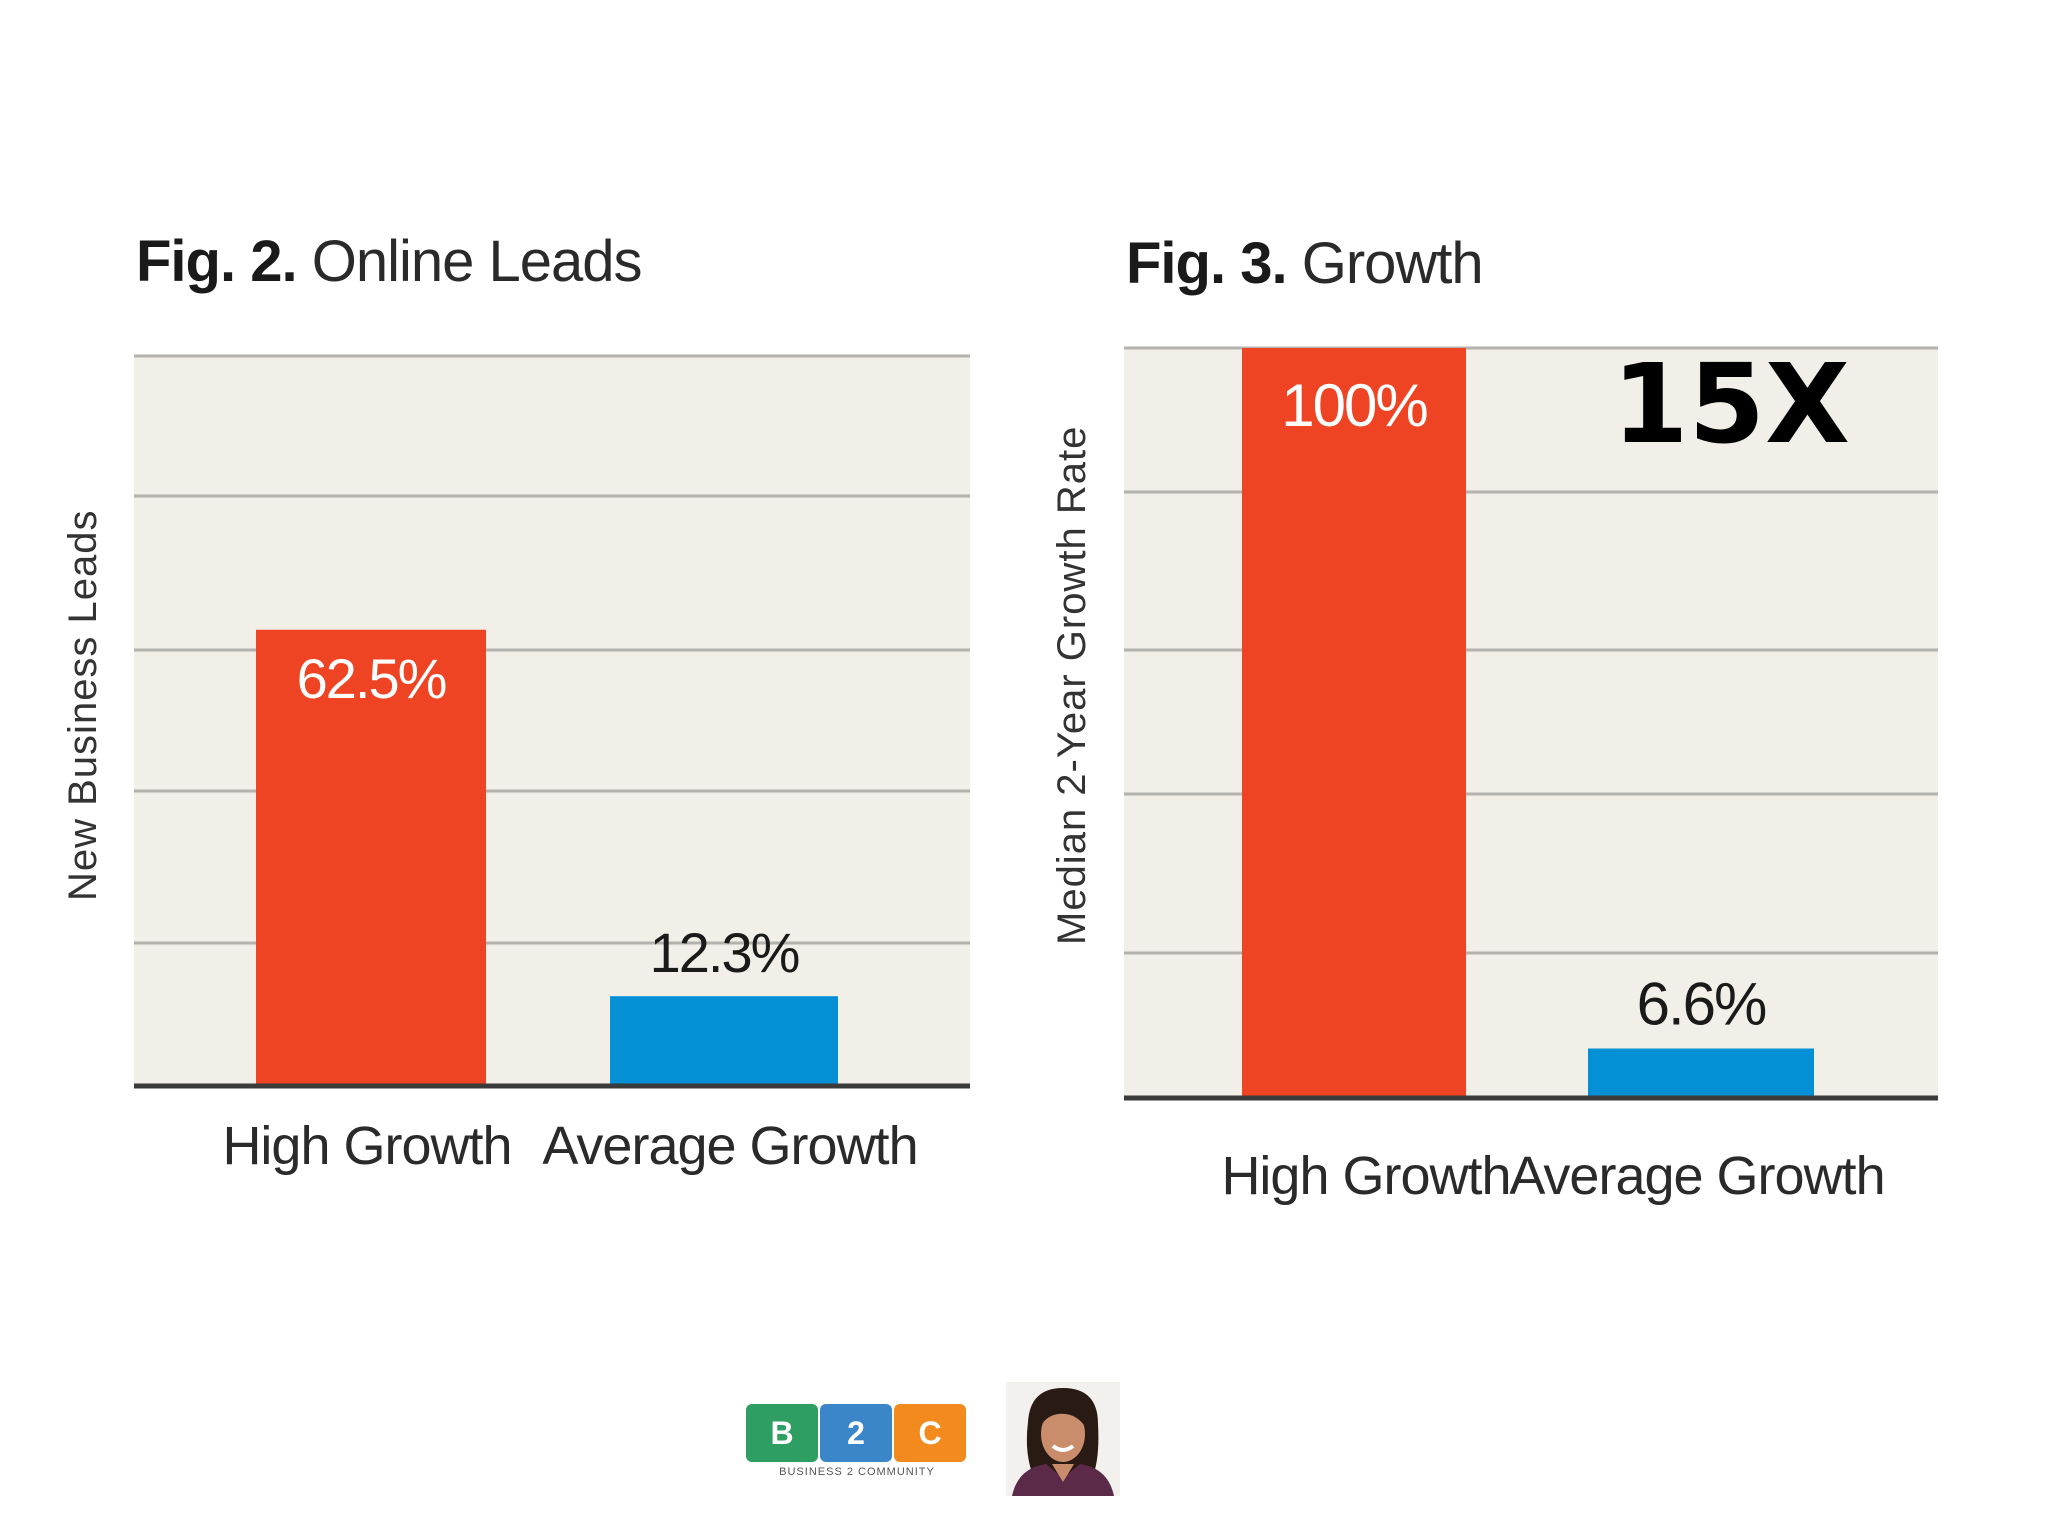 The height and width of the screenshot is (1536, 2048). Describe the element at coordinates (1696, 1176) in the screenshot. I see `fig3-category-label: Average Growth` at that location.